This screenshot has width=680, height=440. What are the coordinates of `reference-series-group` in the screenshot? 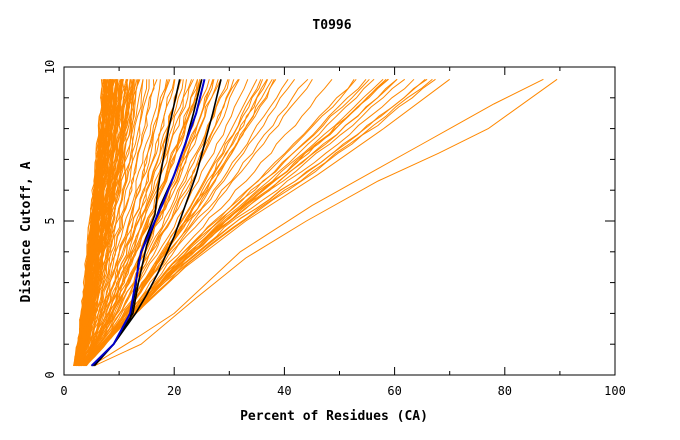 It's located at (156, 223).